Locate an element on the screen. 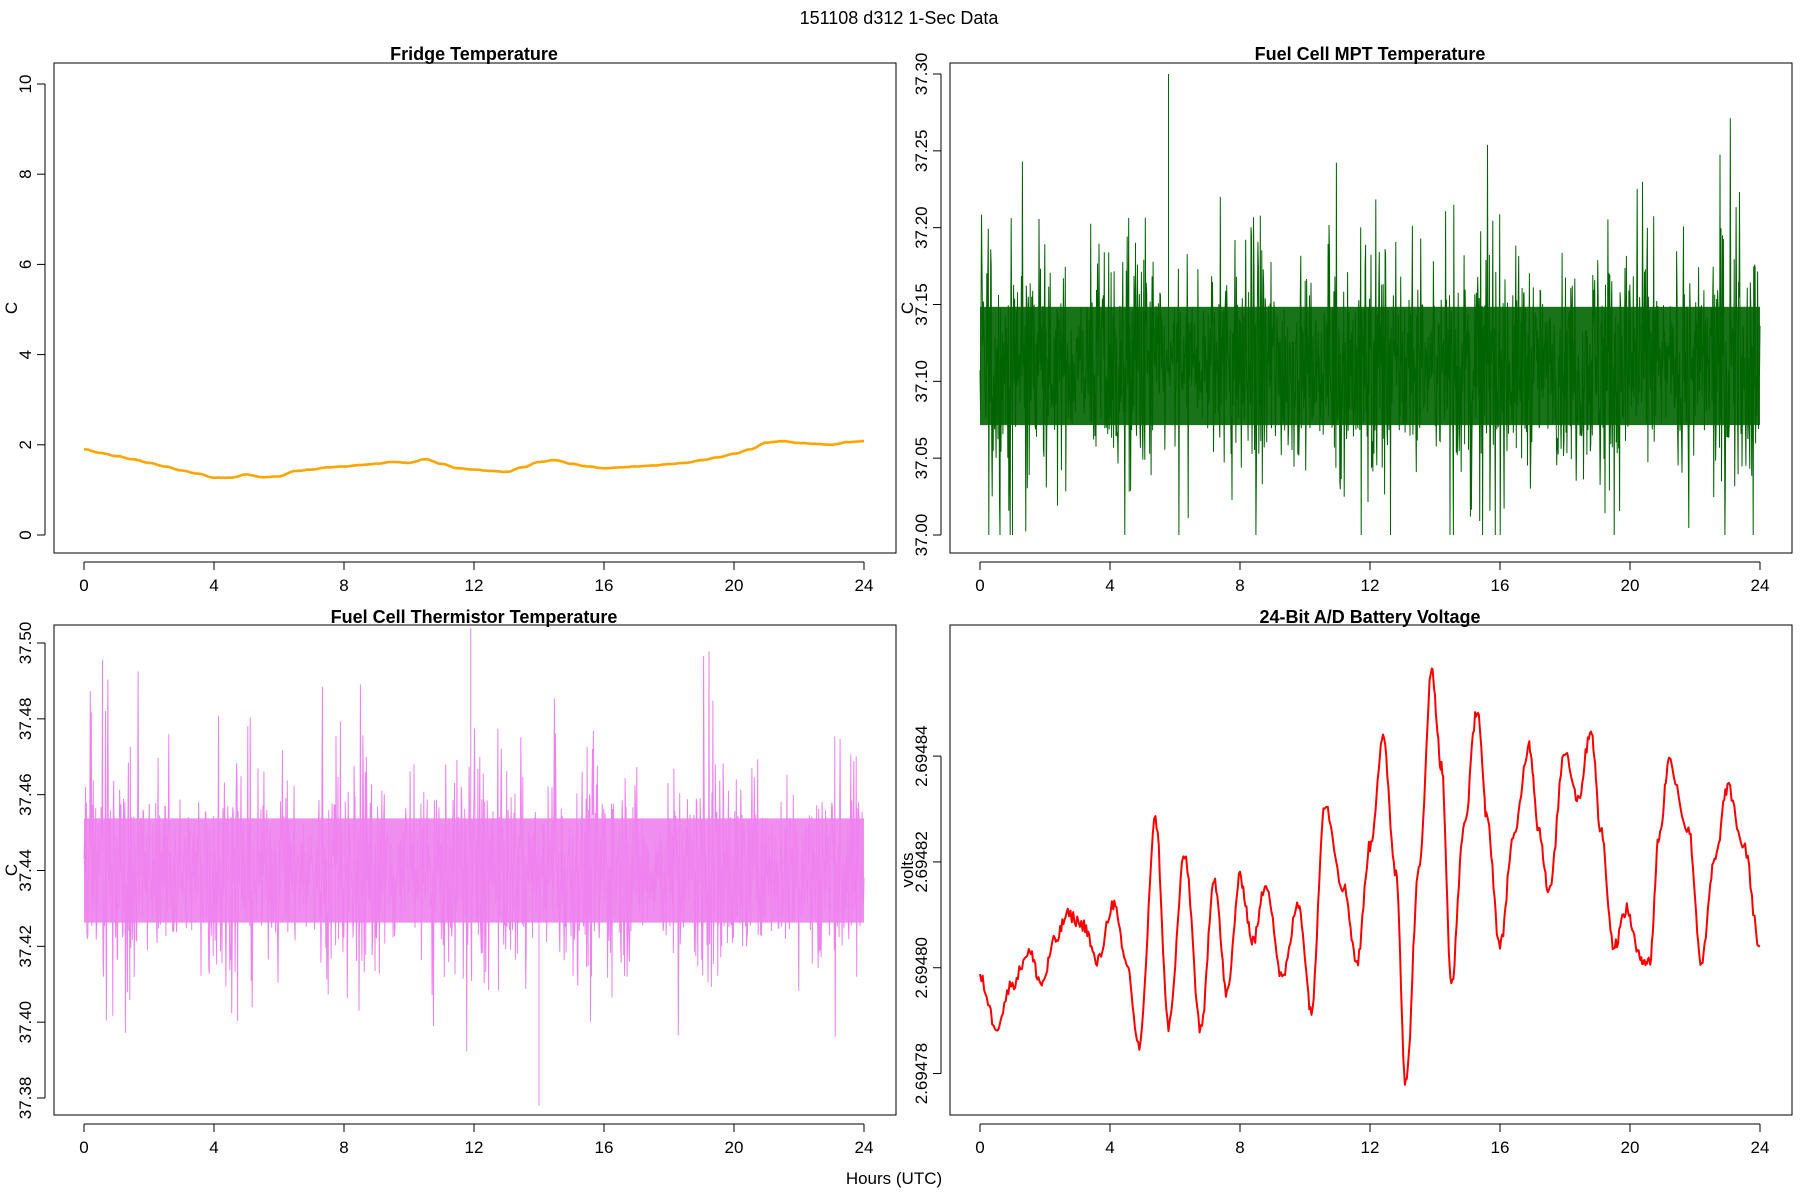 This screenshot has height=1200, width=1800. y-axis: 2.69478 2.69480 2.69482 2.69484 is located at coordinates (927, 914).